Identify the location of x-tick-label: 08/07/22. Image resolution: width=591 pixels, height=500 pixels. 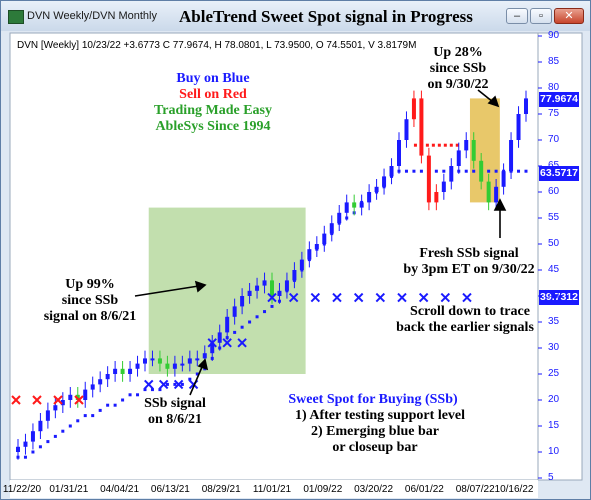
(475, 489).